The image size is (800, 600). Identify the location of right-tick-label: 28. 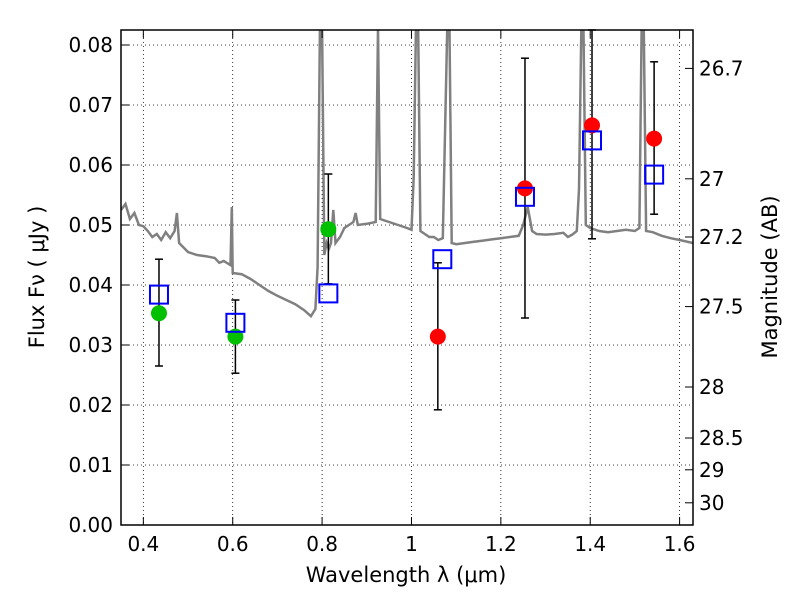
(711, 387).